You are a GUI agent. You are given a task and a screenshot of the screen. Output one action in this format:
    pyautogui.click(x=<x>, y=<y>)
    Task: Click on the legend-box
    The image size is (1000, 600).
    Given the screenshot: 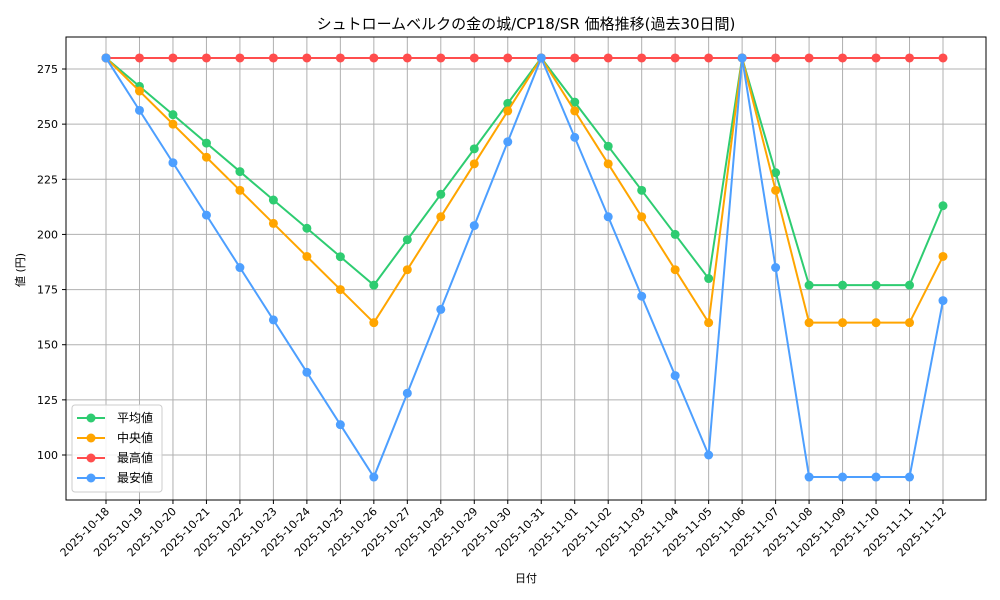 What is the action you would take?
    pyautogui.click(x=117, y=448)
    